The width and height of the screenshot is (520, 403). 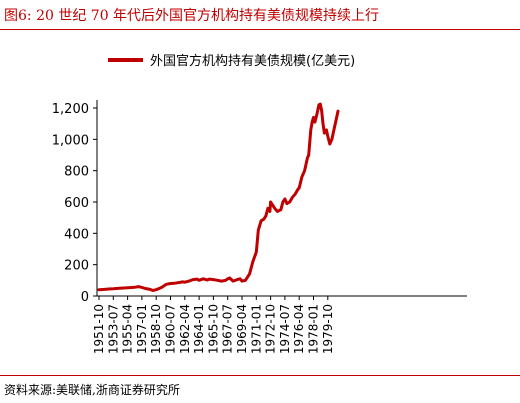 What do you see at coordinates (70, 109) in the screenshot?
I see `y-tick-label: 1,200` at bounding box center [70, 109].